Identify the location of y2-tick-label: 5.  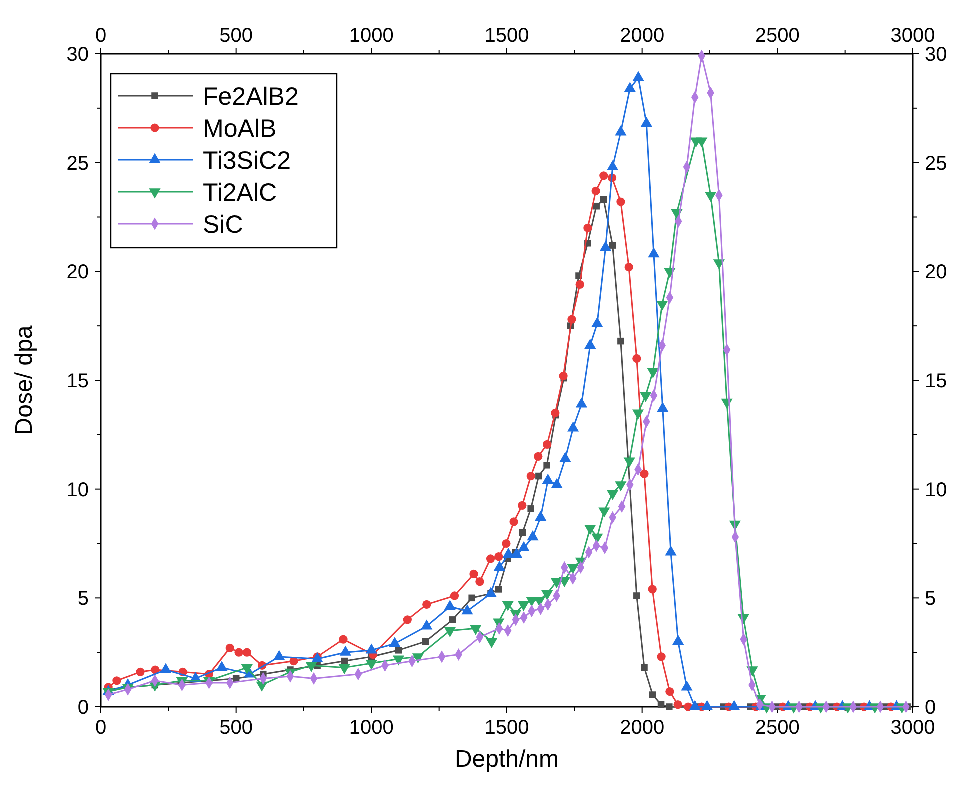
(930, 599).